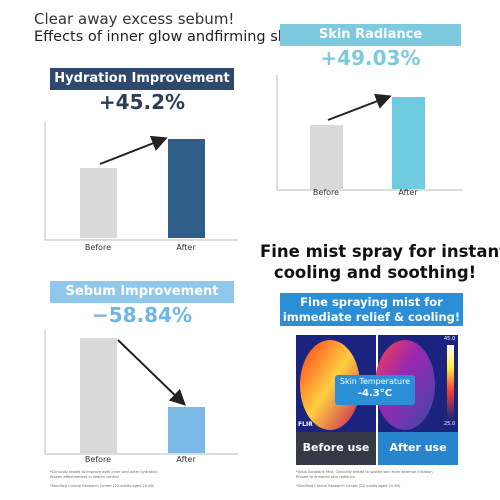 The image size is (500, 500). What do you see at coordinates (371, 317) in the screenshot?
I see `banner-line: immediate relief & cooling!` at bounding box center [371, 317].